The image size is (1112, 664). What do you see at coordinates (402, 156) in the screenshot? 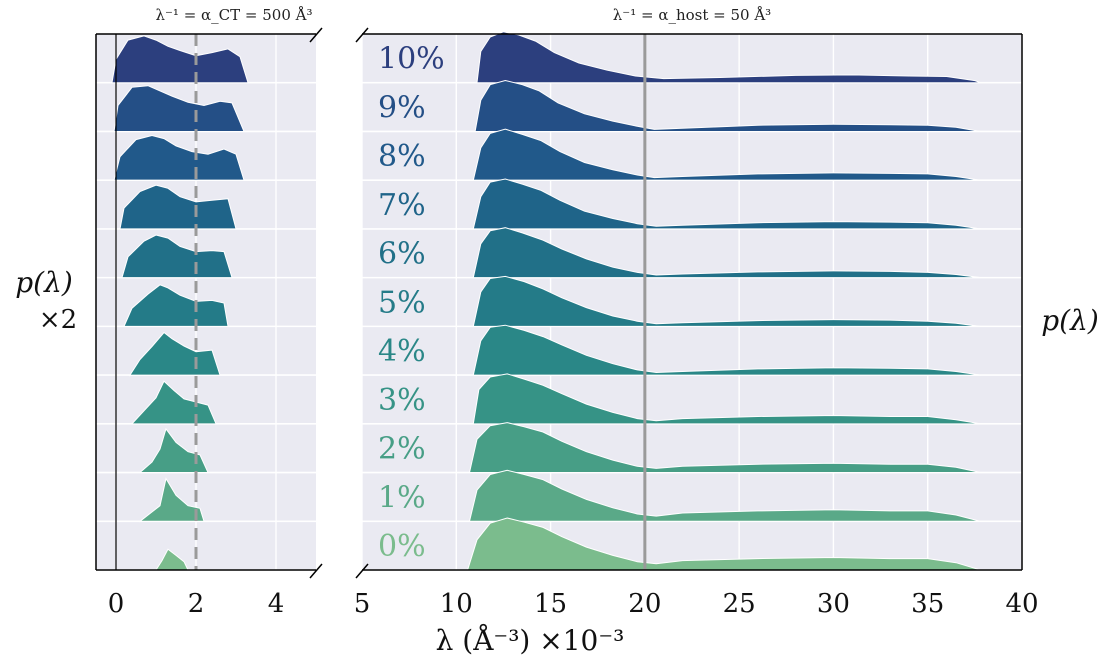
I see `ridge-label: 8%` at bounding box center [402, 156].